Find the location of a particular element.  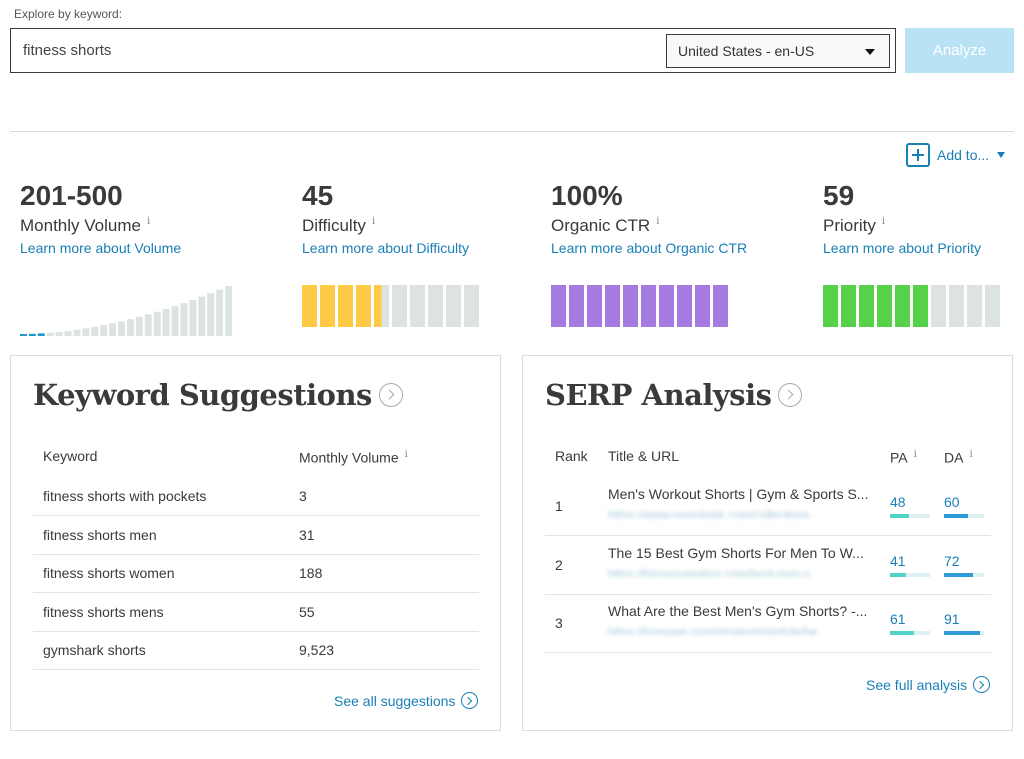

metric-label-text: Difficulty is located at coordinates (334, 225).